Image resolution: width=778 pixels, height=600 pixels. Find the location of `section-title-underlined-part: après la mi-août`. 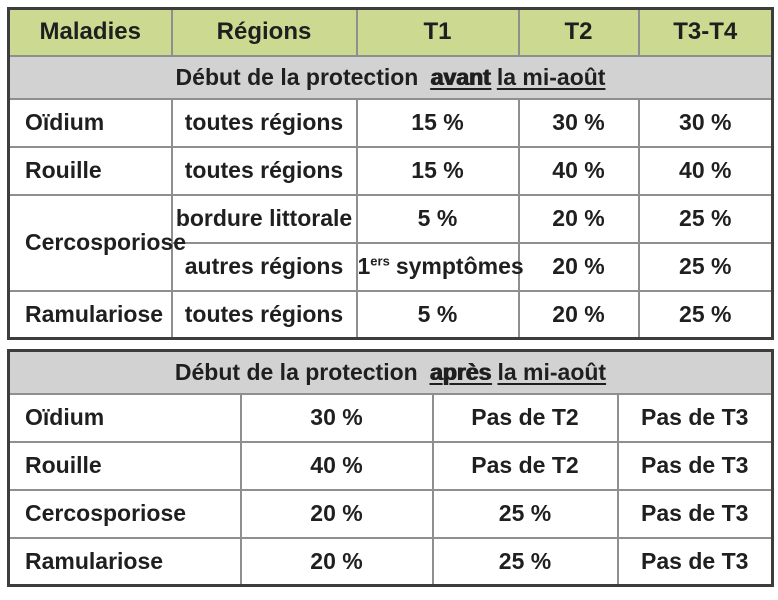

section-title-underlined-part: après la mi-août is located at coordinates (518, 372).